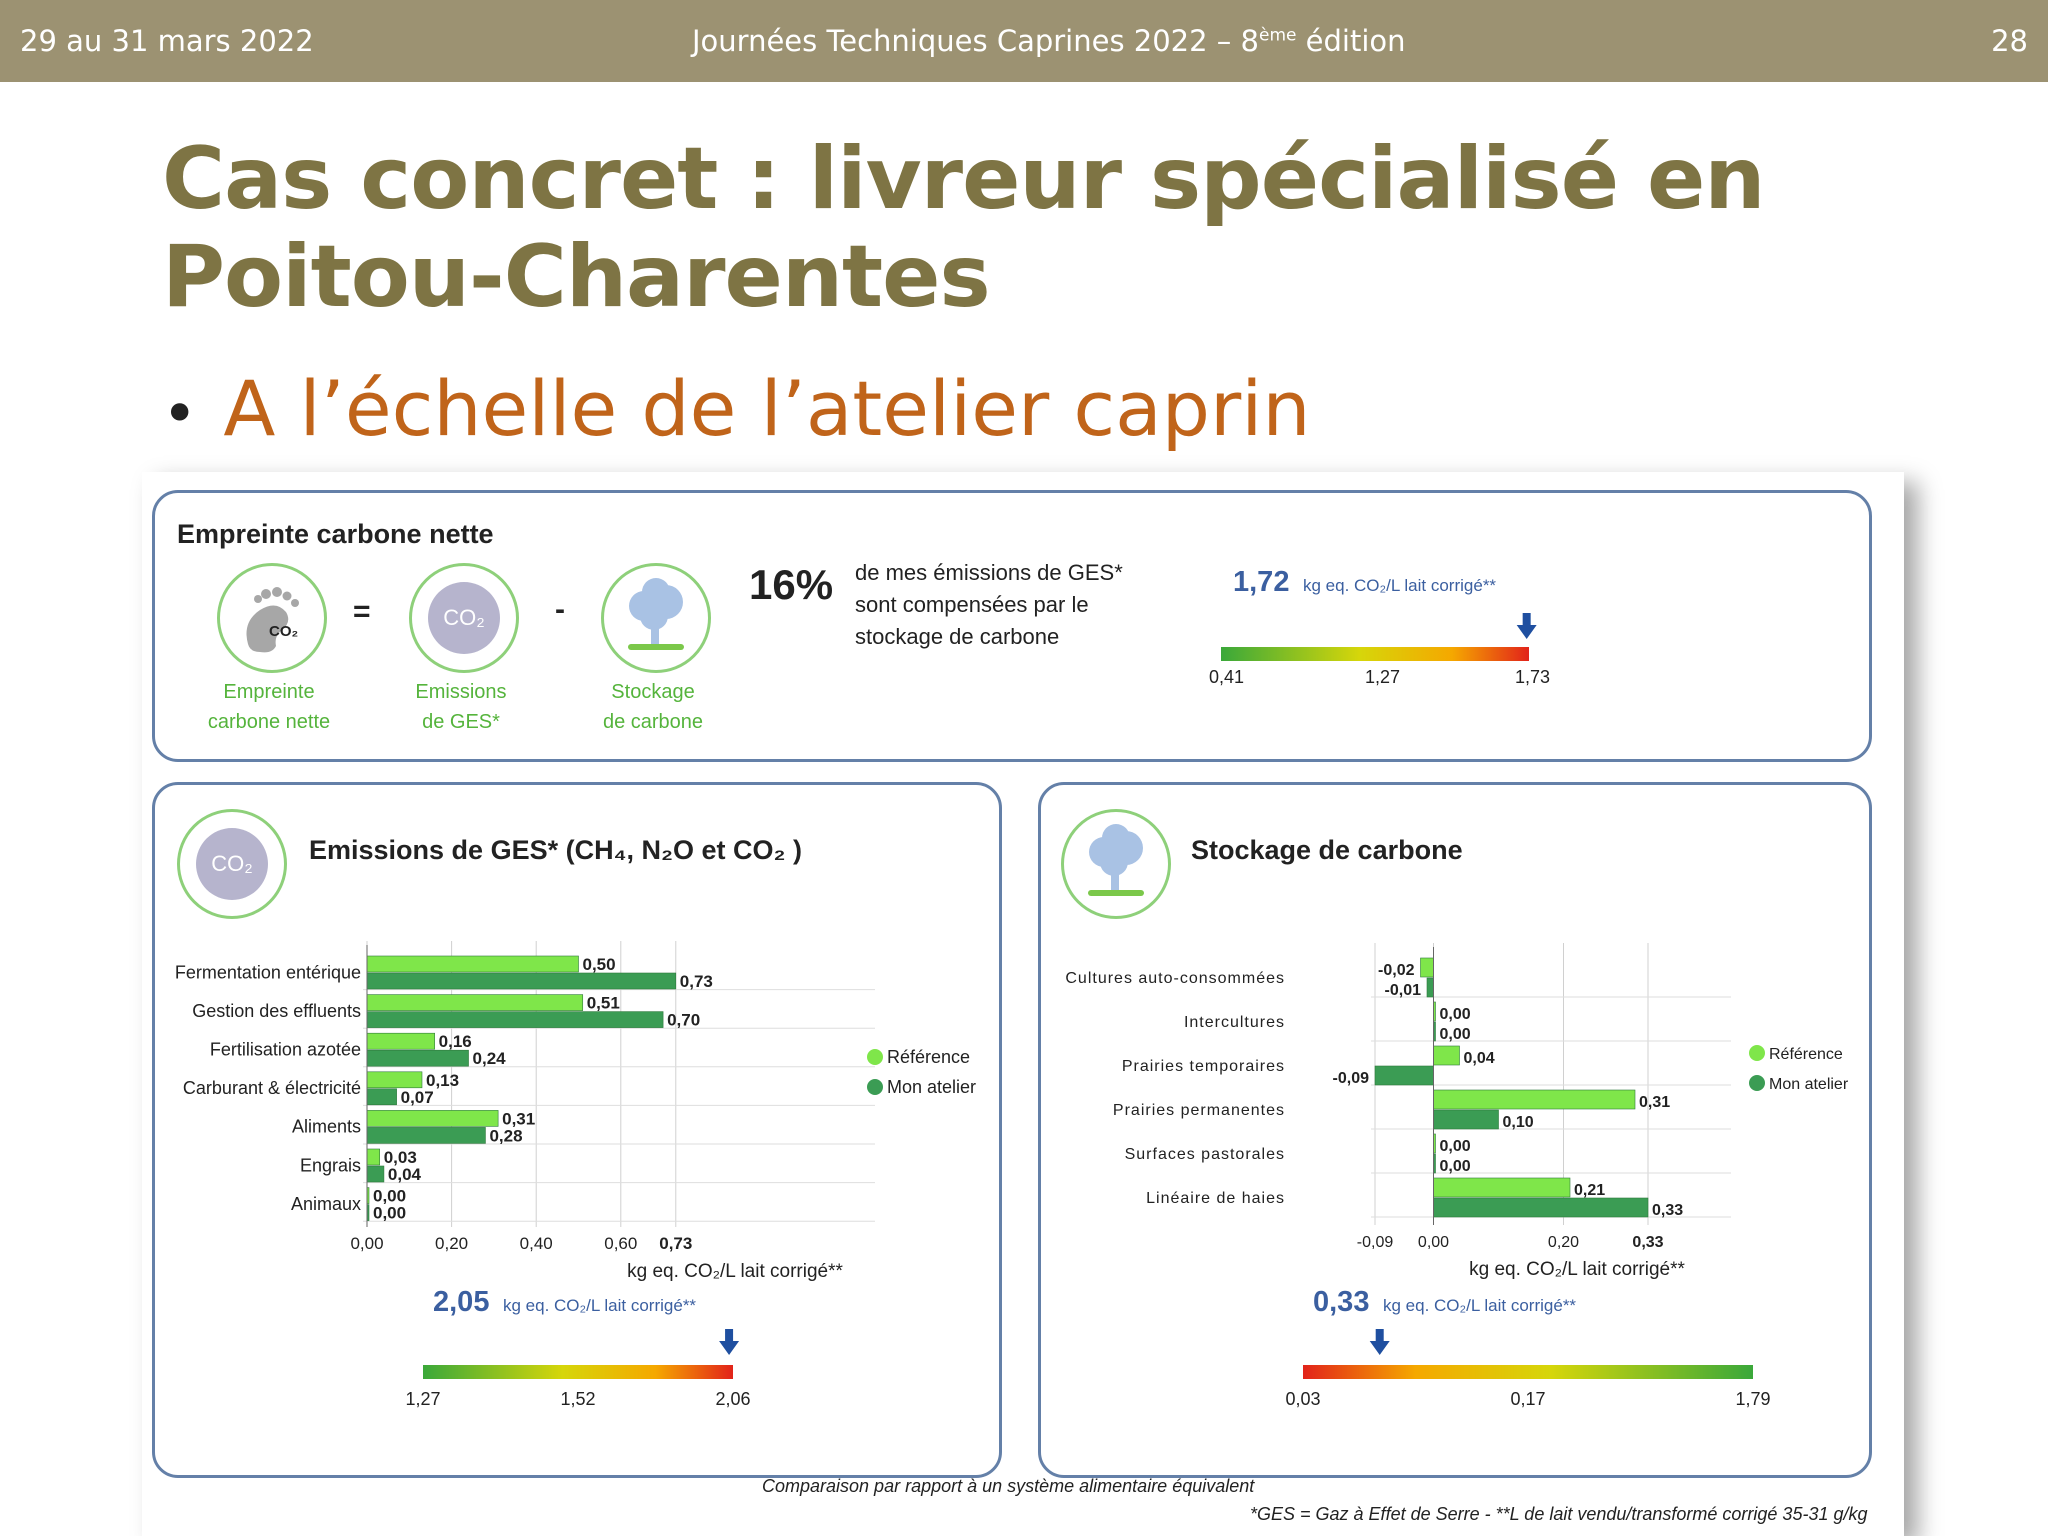 The image size is (2048, 1536). I want to click on storage-tick-label: 0,20, so click(1563, 1242).